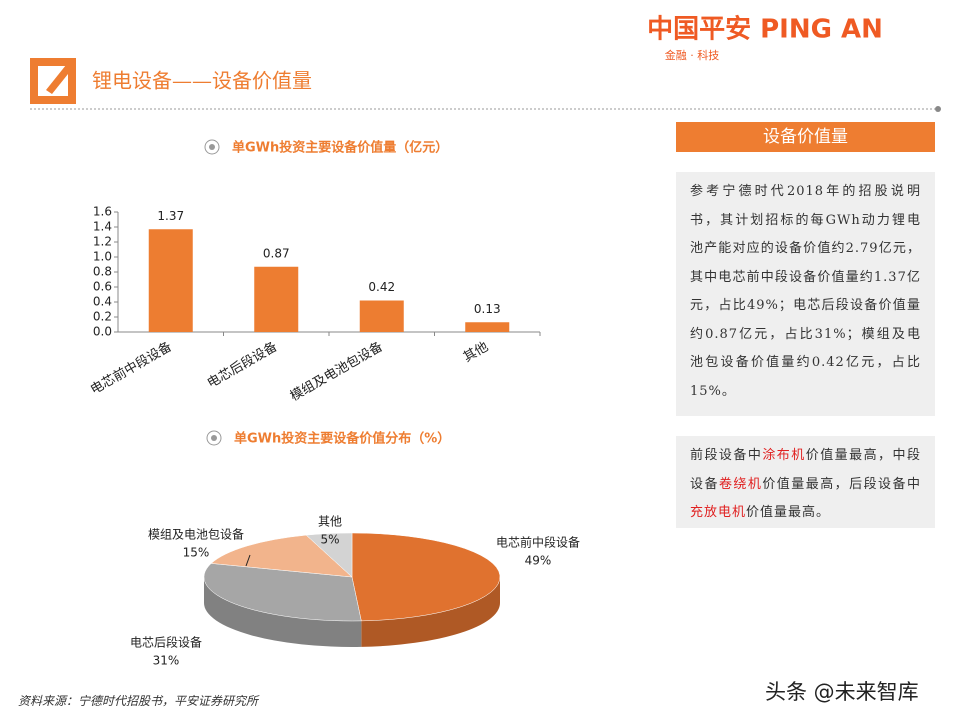  Describe the element at coordinates (248, 560) in the screenshot. I see `leader-line` at that location.